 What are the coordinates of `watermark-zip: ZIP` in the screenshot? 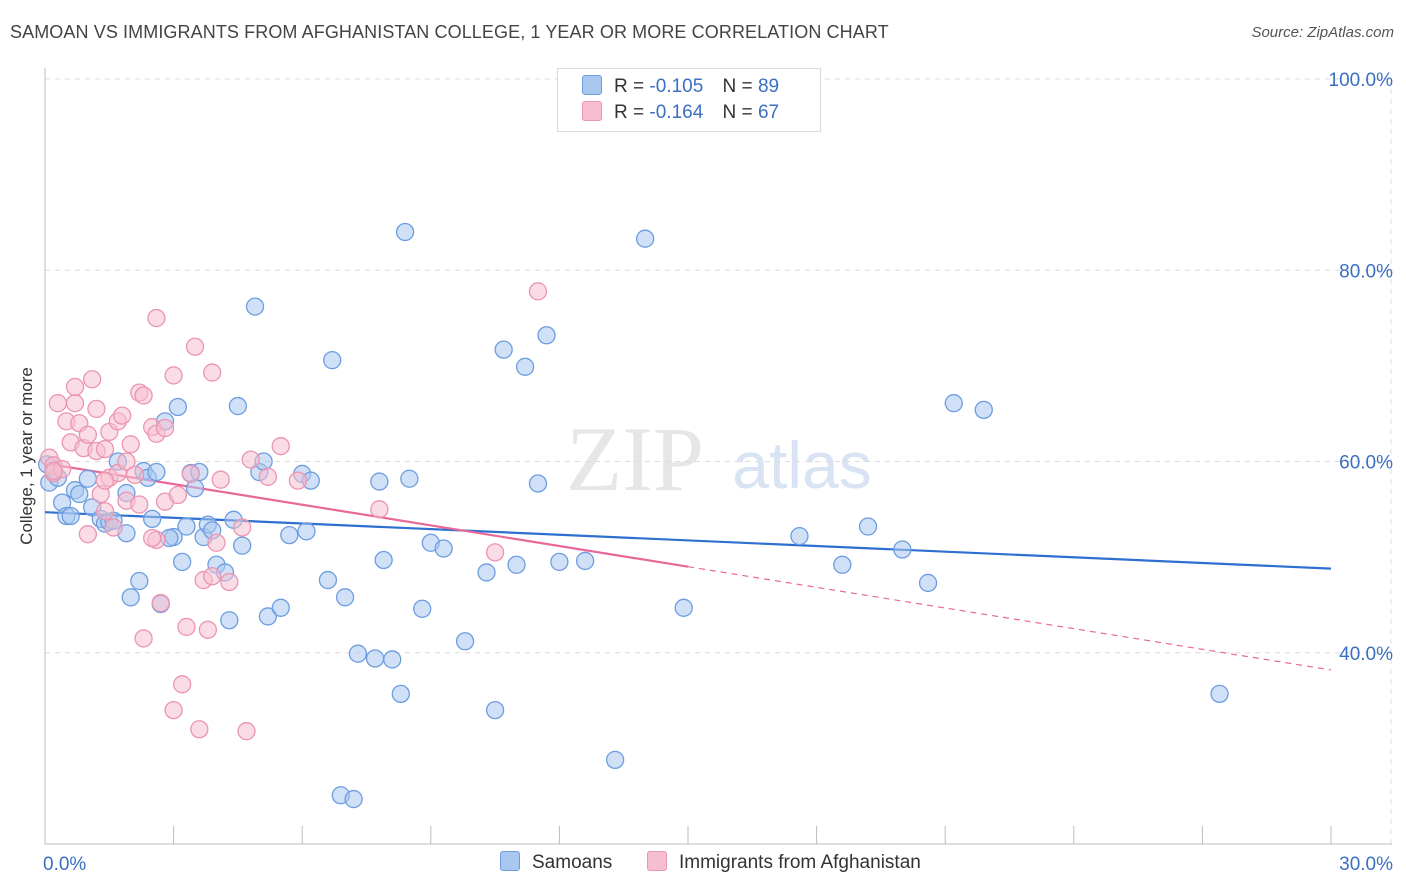 It's located at (635, 459).